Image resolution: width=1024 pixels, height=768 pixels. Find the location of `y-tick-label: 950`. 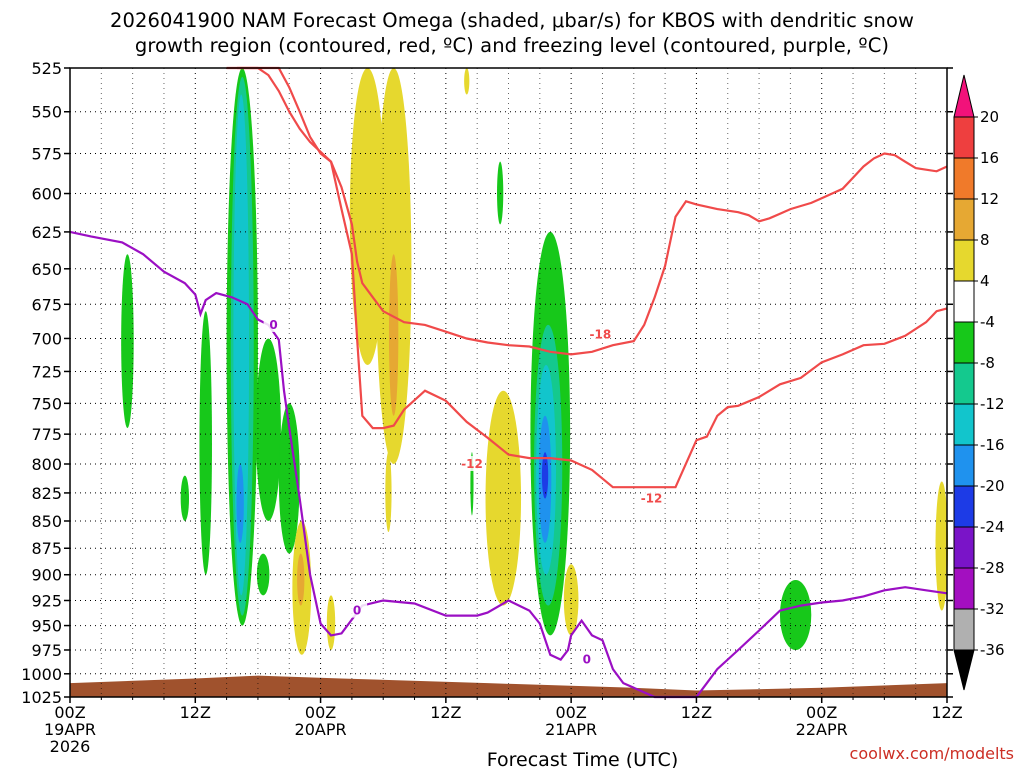

y-tick-label: 950 is located at coordinates (46, 626).